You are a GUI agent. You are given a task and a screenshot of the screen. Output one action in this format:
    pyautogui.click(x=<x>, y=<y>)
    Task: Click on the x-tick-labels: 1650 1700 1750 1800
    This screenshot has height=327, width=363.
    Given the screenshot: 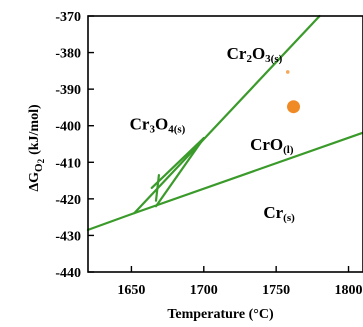 What is the action you would take?
    pyautogui.click(x=239, y=290)
    